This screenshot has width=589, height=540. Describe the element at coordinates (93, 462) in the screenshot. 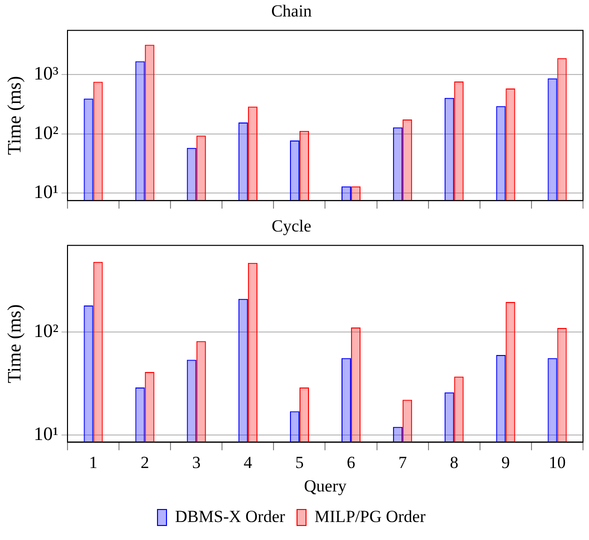

I see `x-tick-label: 1` at that location.